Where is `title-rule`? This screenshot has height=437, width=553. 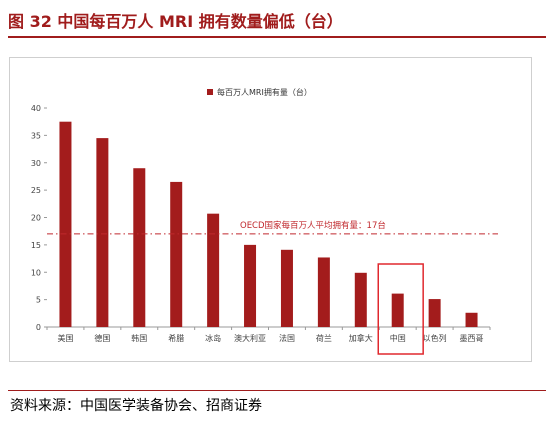
title-rule is located at coordinates (277, 37).